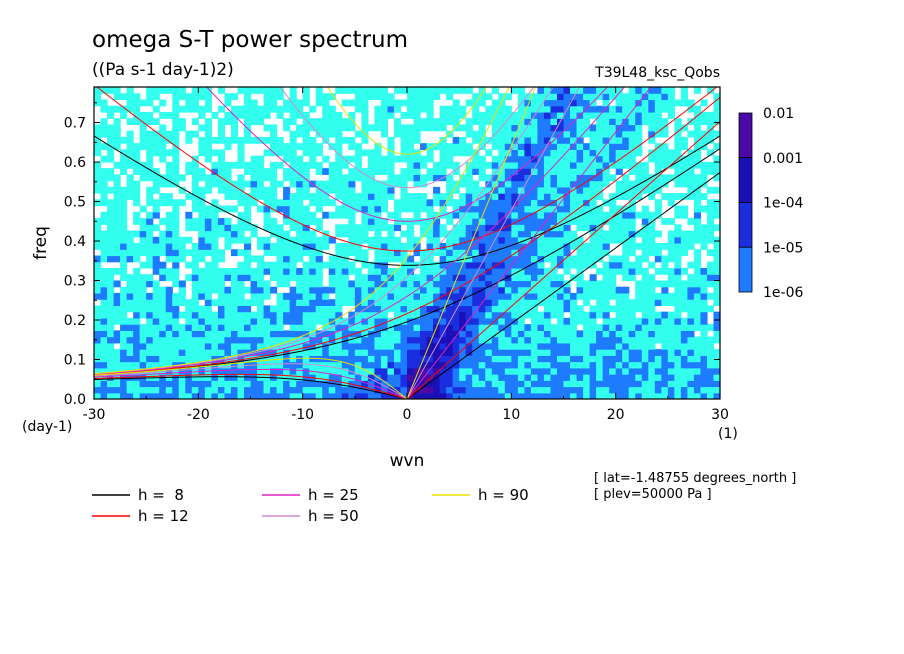 This screenshot has width=904, height=654. What do you see at coordinates (783, 159) in the screenshot?
I see `colorbar-label: 0.001` at bounding box center [783, 159].